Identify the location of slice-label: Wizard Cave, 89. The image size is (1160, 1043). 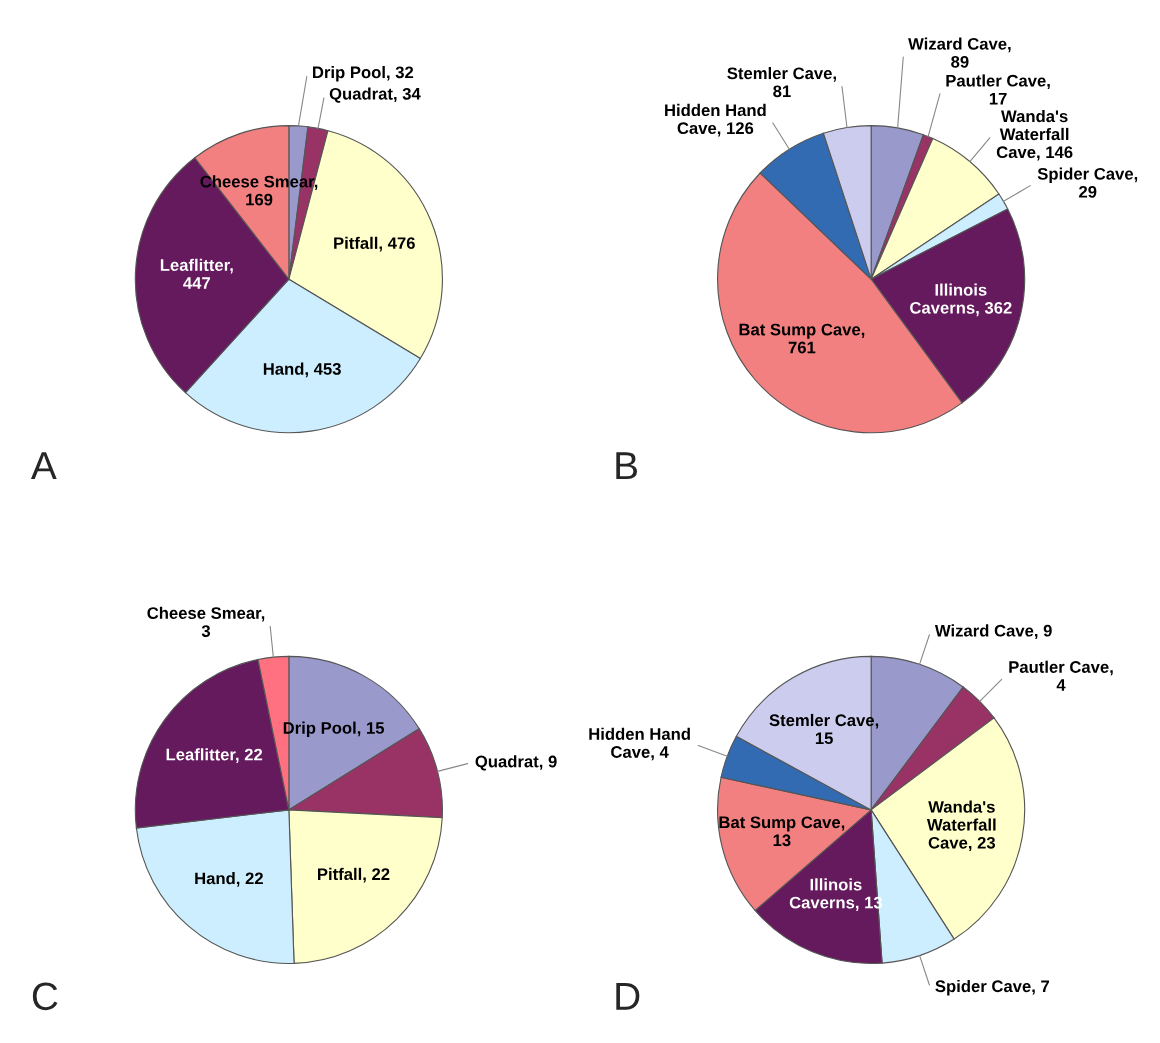
(959, 52).